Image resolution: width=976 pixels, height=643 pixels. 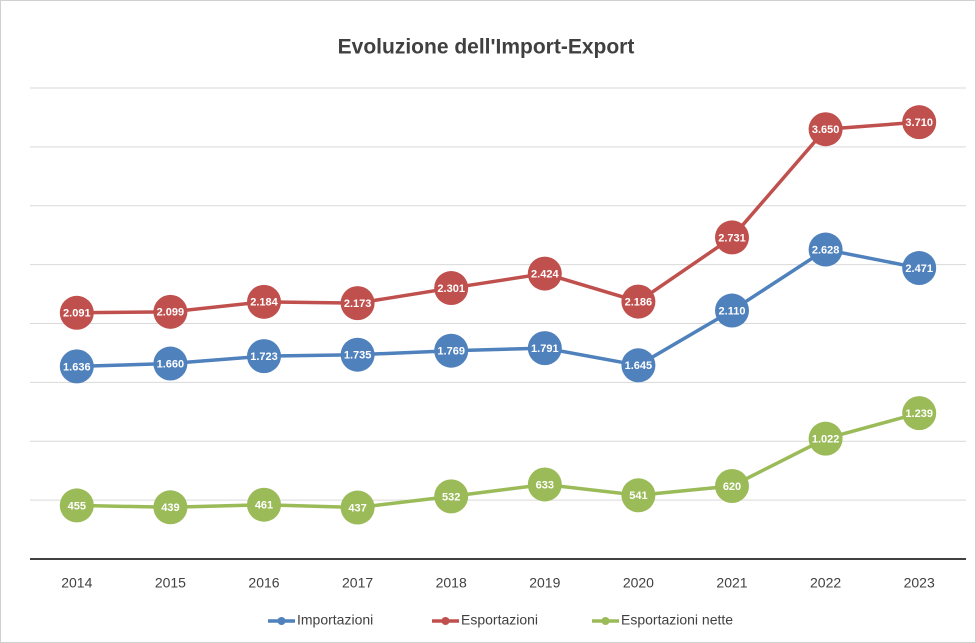 I want to click on data-label: 2.099, so click(x=171, y=313).